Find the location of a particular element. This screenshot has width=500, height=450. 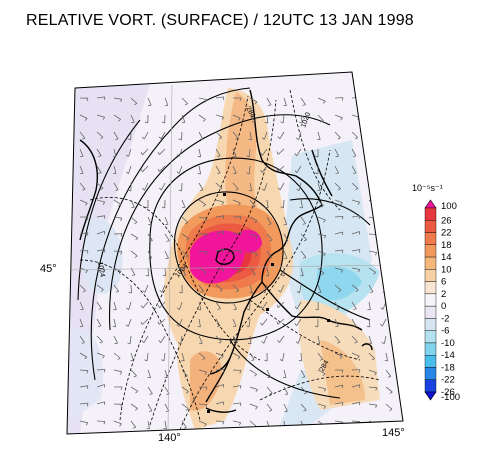

colorbar-label: 6 is located at coordinates (443, 282).